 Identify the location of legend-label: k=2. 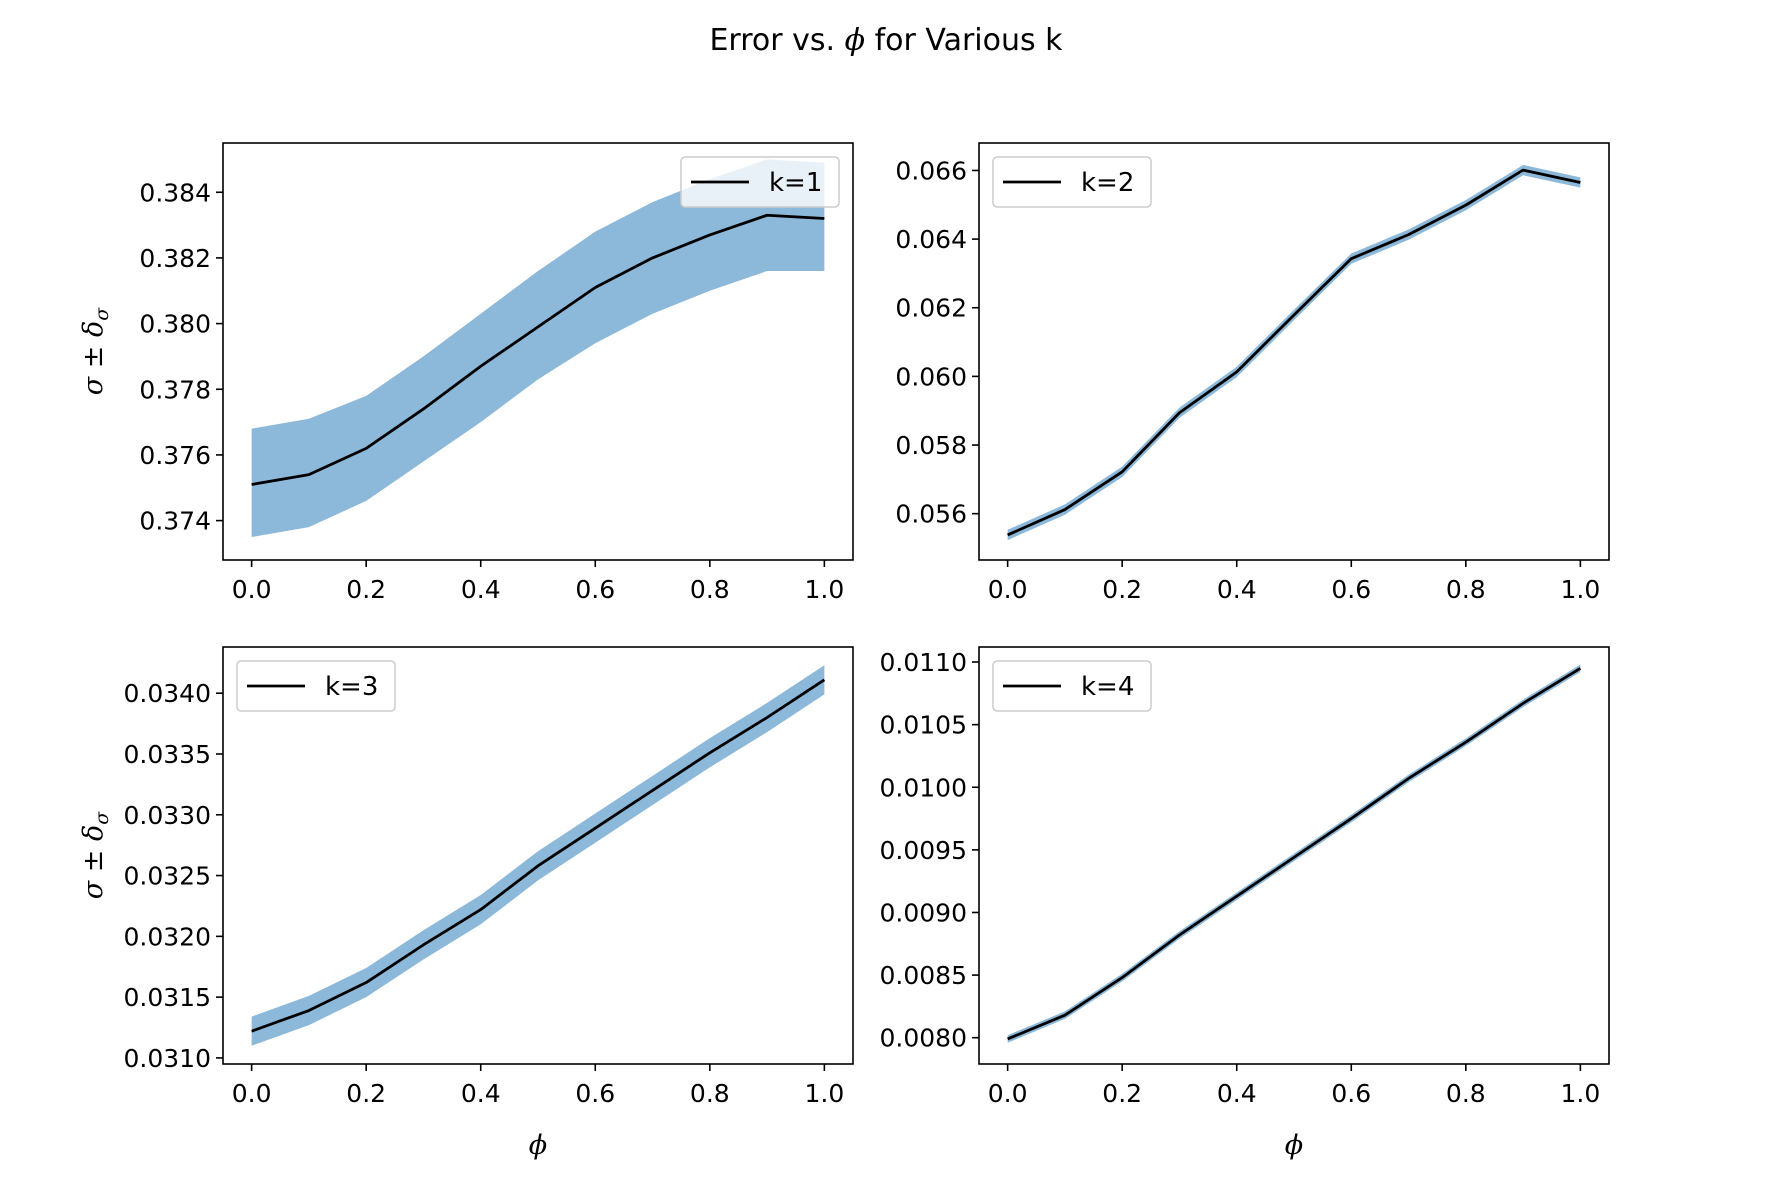
(1107, 183).